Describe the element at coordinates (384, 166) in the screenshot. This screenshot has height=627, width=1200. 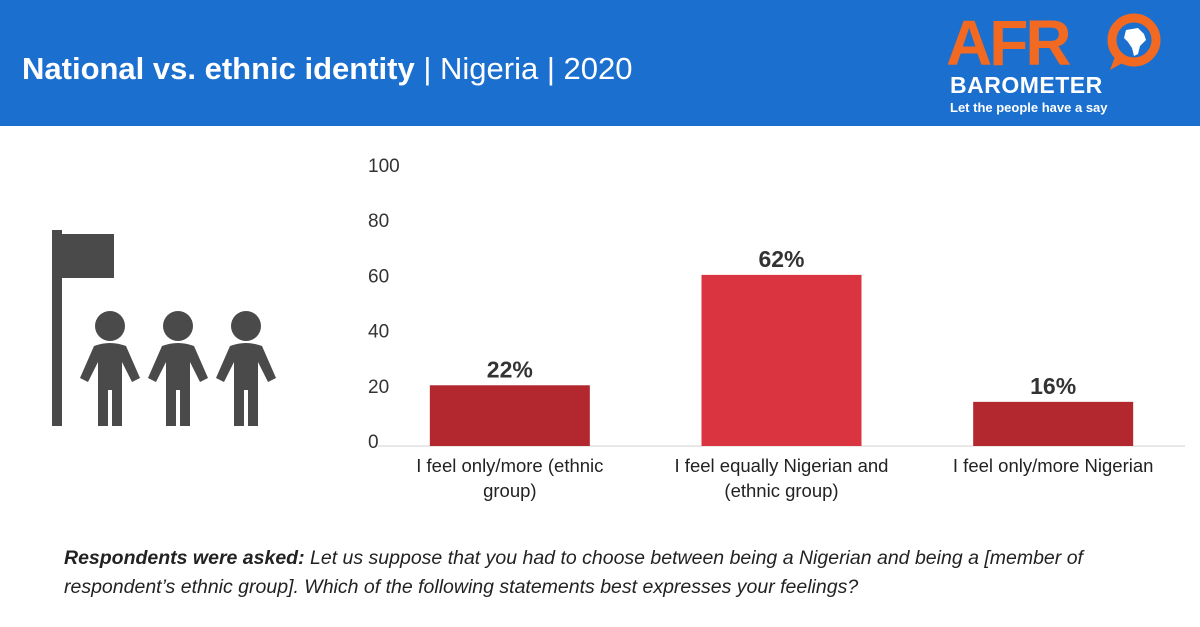
I see `y-tick-label: 100` at that location.